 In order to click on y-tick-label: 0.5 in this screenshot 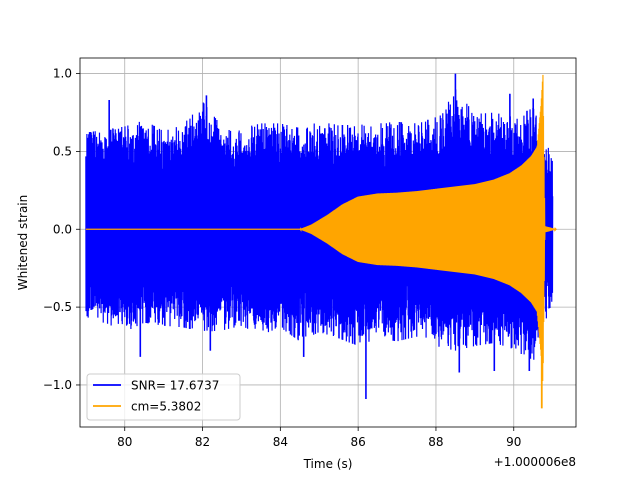, I will do `click(62, 151)`.